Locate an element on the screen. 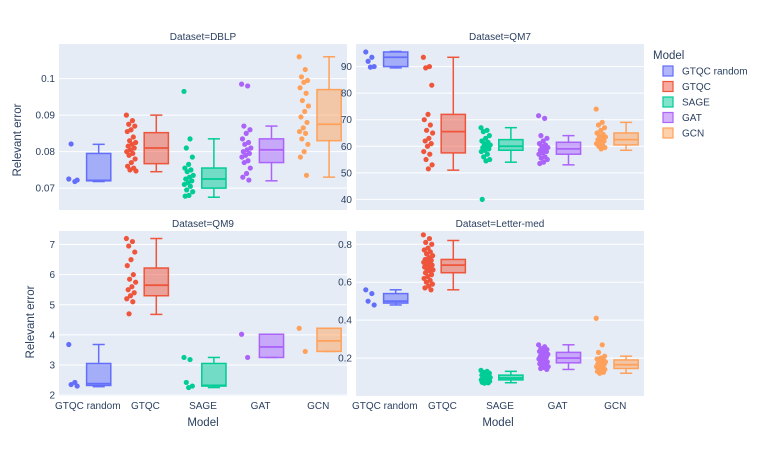 The width and height of the screenshot is (761, 462). panel-title: Dataset=QM9 is located at coordinates (203, 224).